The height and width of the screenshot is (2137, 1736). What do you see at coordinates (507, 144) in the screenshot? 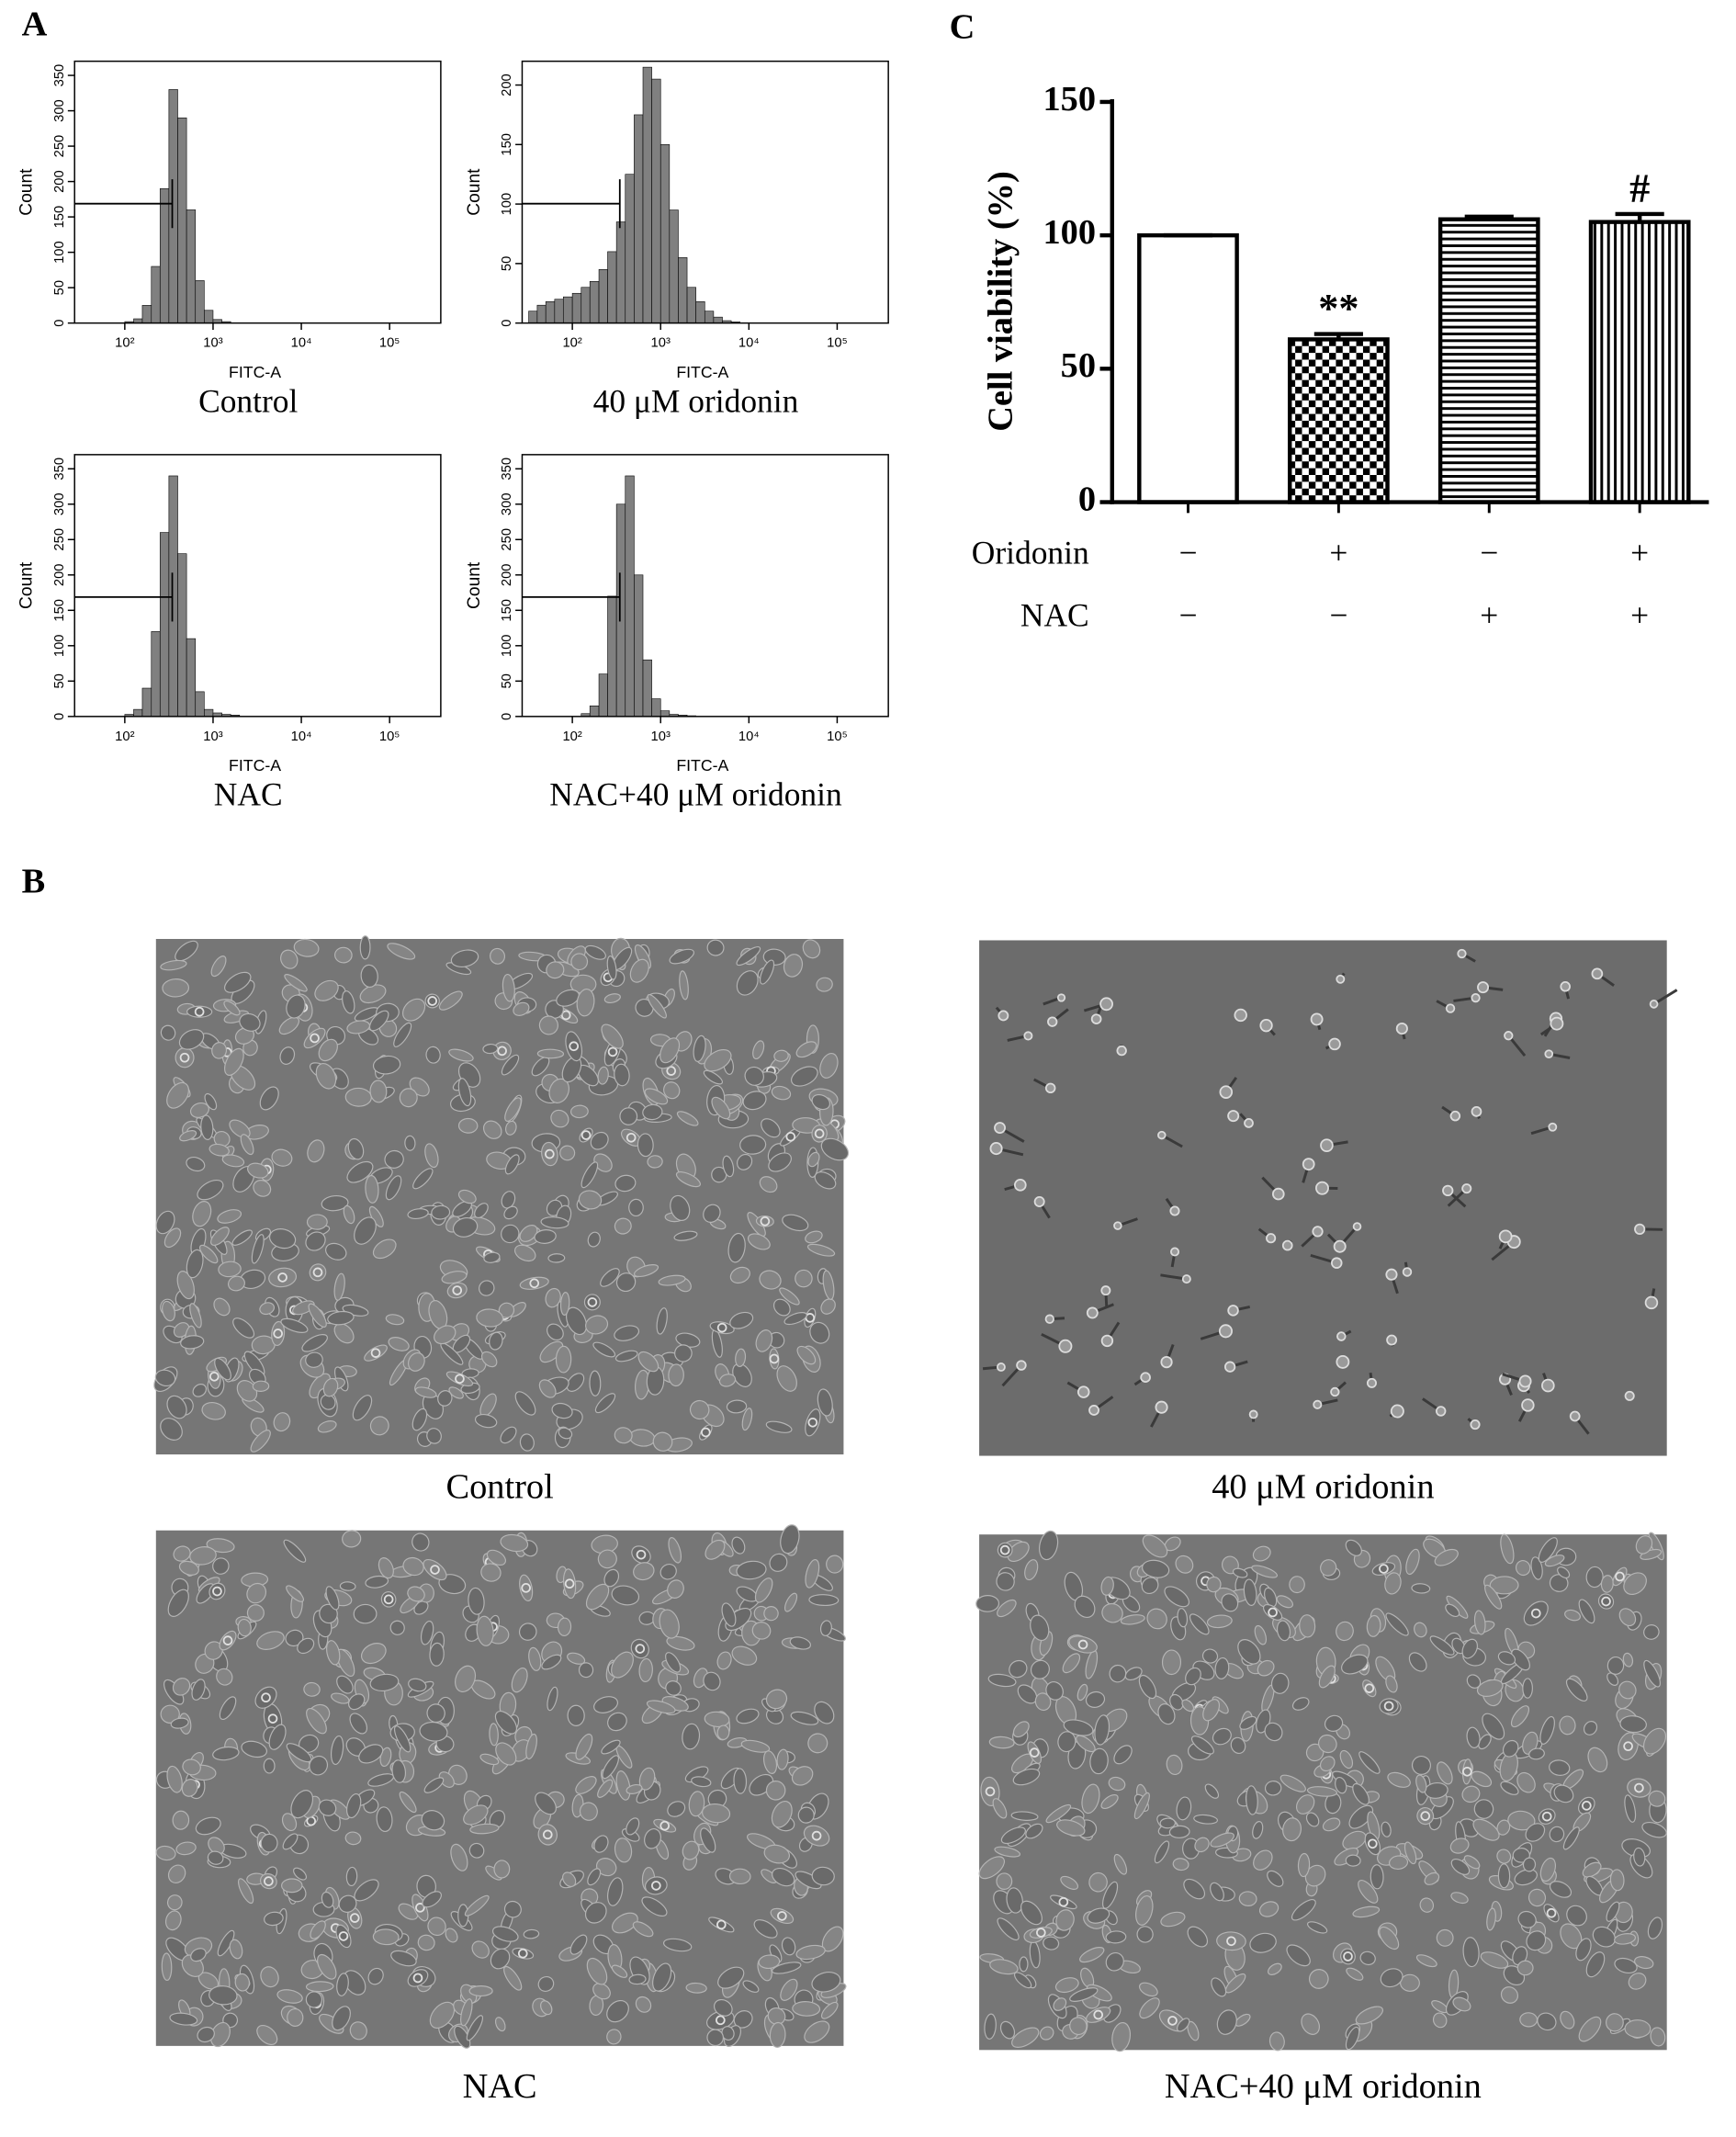
I see `y-tick-label: 150` at bounding box center [507, 144].